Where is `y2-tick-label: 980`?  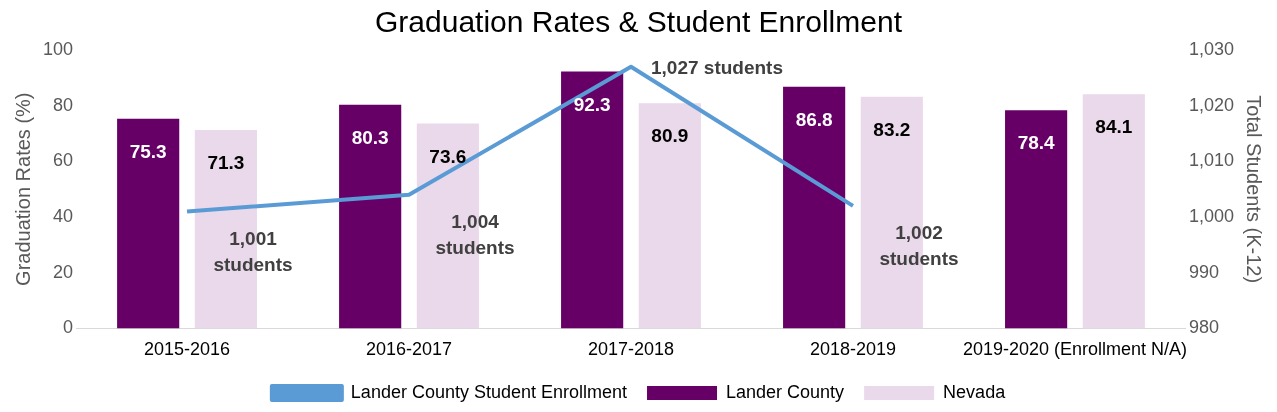 y2-tick-label: 980 is located at coordinates (1203, 327).